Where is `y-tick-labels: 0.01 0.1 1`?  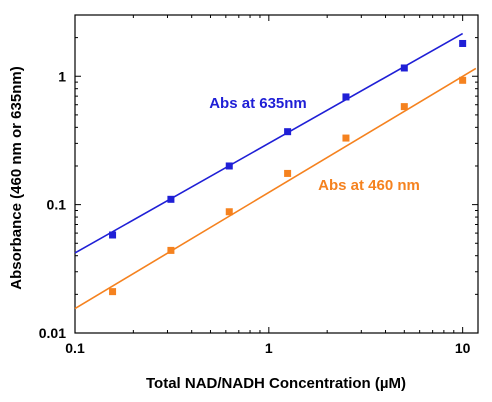 y-tick-labels: 0.01 0.1 1 is located at coordinates (52, 204).